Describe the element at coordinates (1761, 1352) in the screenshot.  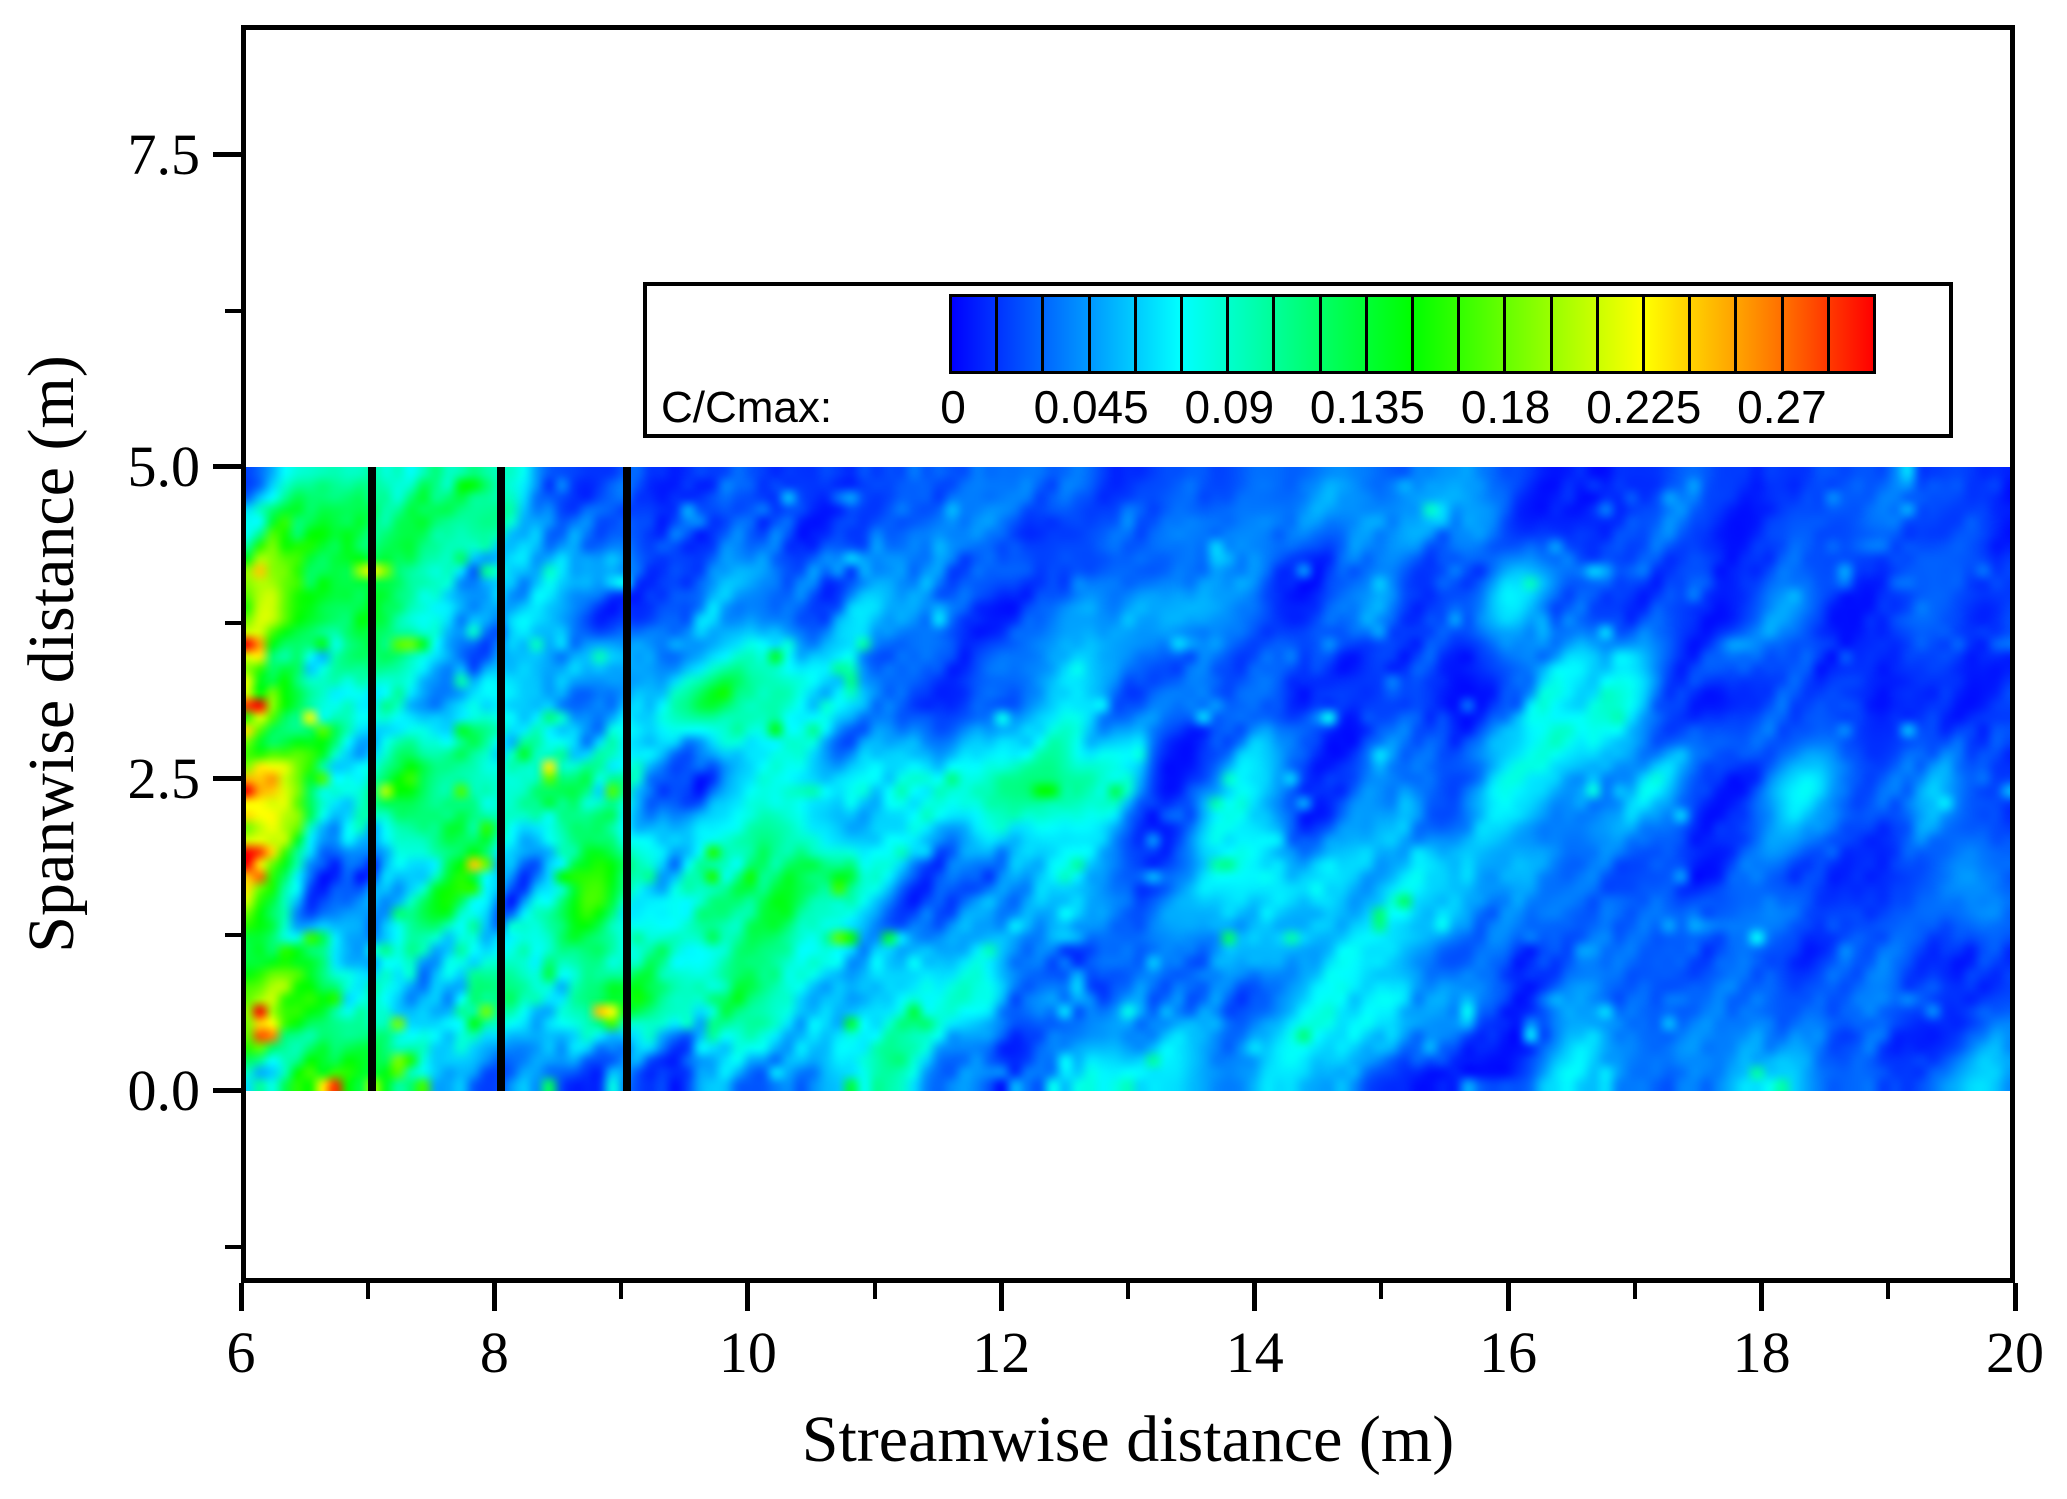
I see `x-axis-tick-label: 18` at that location.